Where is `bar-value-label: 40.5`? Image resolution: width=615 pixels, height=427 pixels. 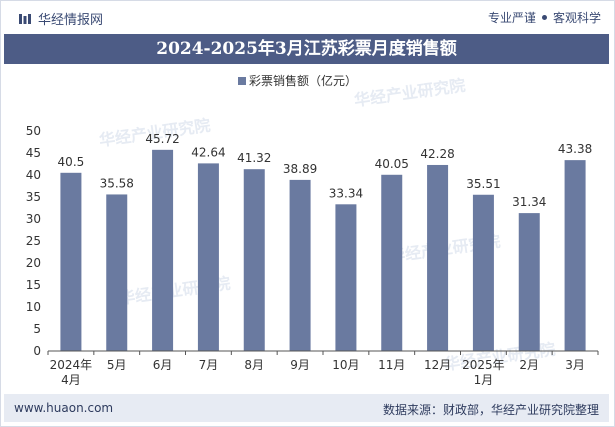
bar-value-label: 40.5 is located at coordinates (71, 162).